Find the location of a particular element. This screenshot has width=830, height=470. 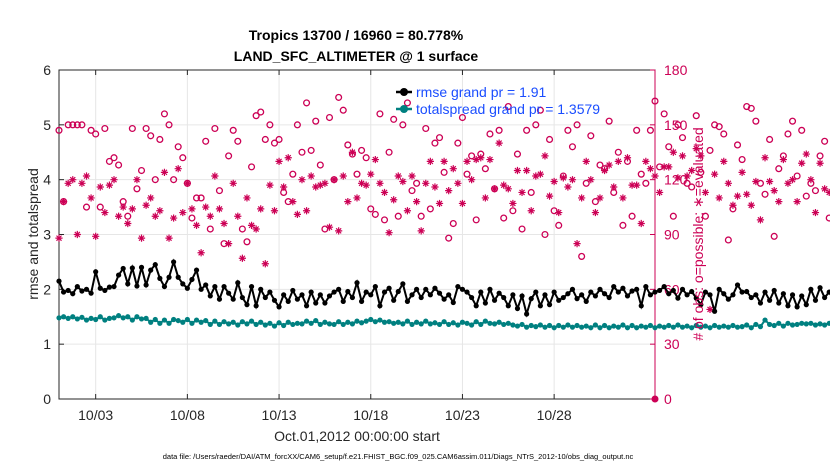

y-left-tick-label: 4 is located at coordinates (47, 180).